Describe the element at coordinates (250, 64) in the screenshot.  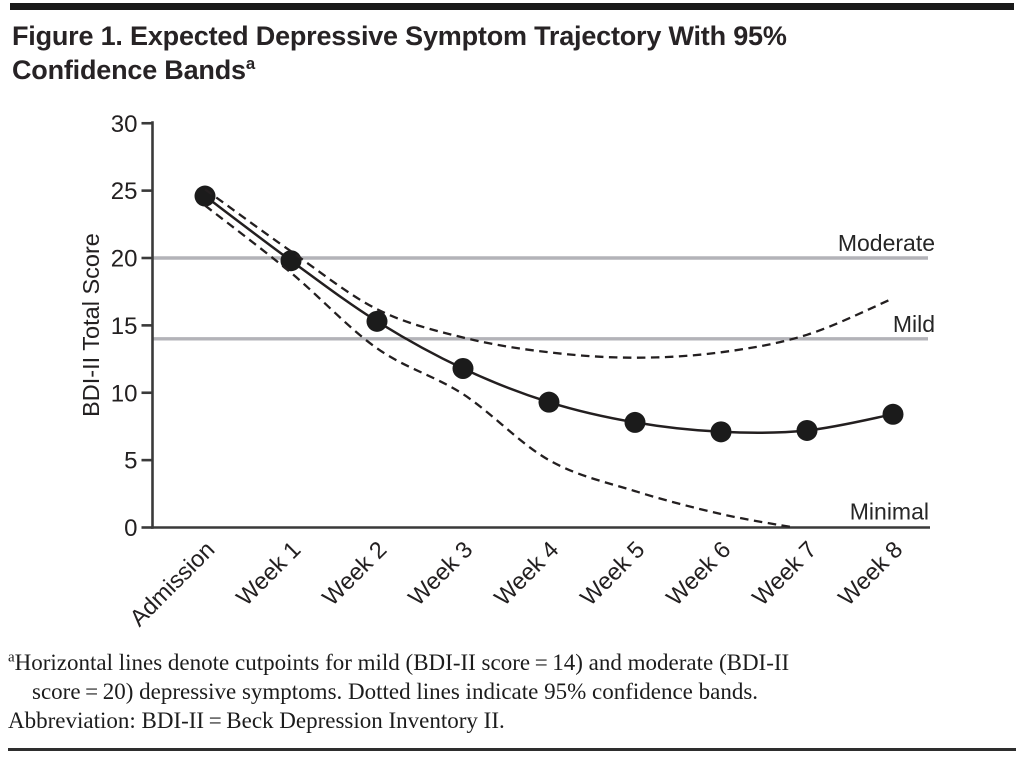
I see `figure-title-superscript: a` at that location.